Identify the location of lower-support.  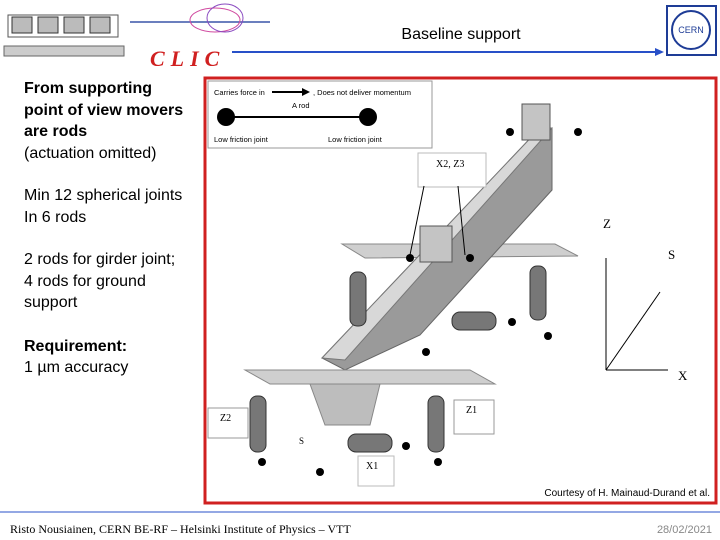
(345, 404).